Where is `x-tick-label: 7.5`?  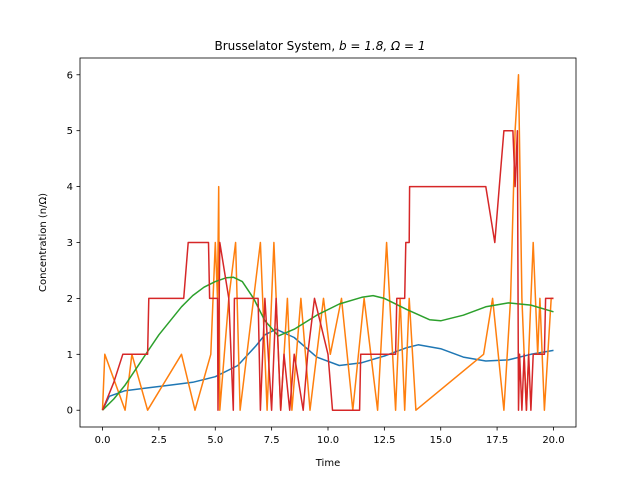 x-tick-label: 7.5 is located at coordinates (272, 440).